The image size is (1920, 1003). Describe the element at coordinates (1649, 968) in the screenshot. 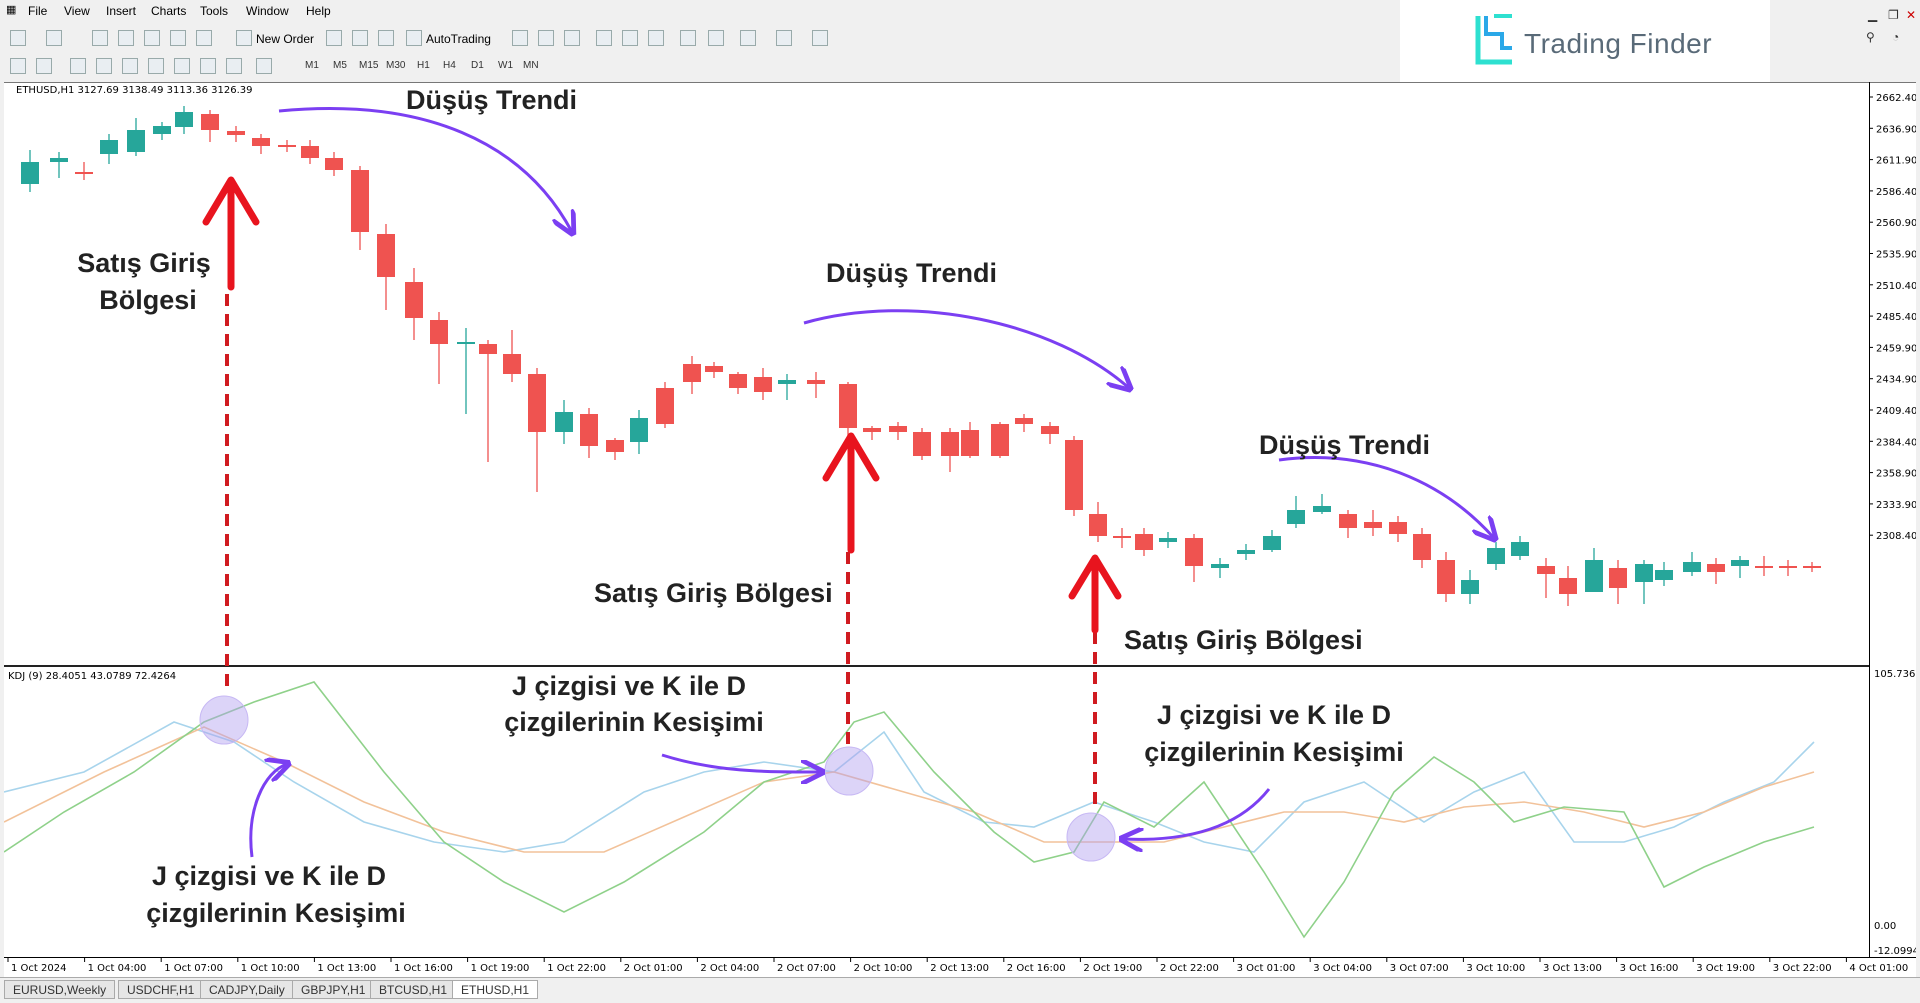

I see `time-label: 3 Oct 16:00` at that location.